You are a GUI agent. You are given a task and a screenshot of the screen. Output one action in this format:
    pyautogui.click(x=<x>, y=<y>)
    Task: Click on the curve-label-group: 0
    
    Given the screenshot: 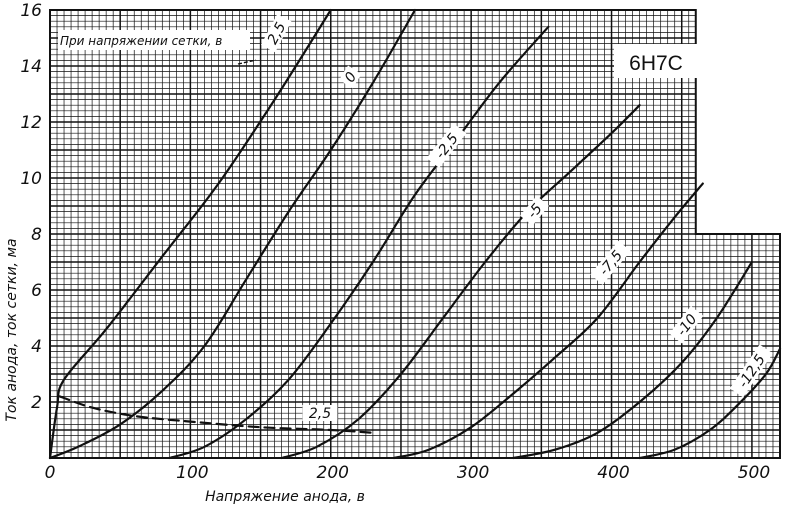 What is the action you would take?
    pyautogui.click(x=350, y=77)
    